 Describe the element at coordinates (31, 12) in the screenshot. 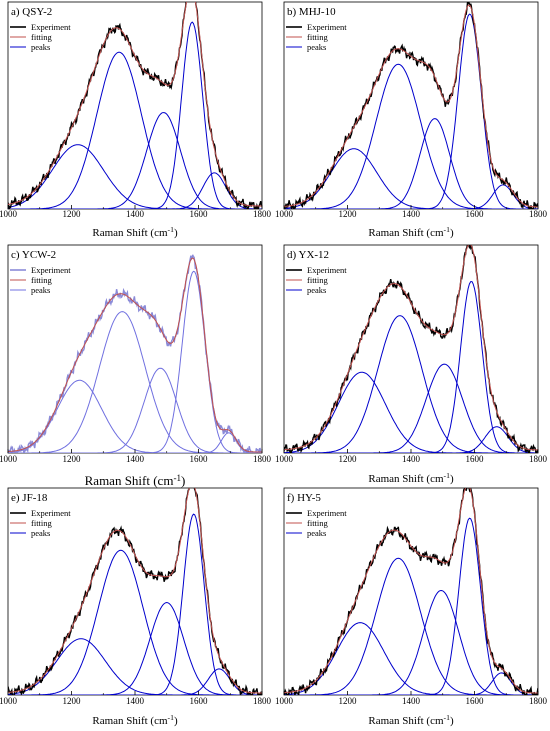

I see `panel-title: a) QSY-2` at that location.